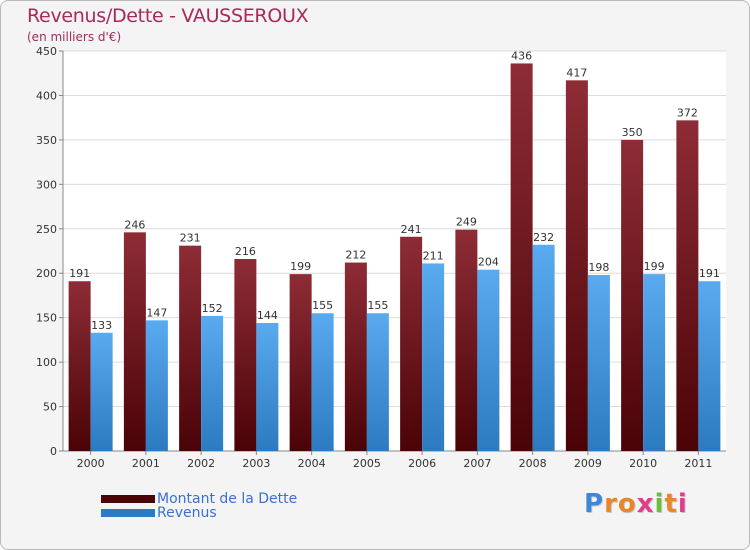  What do you see at coordinates (91, 463) in the screenshot?
I see `x-tick-label: 2000` at bounding box center [91, 463].